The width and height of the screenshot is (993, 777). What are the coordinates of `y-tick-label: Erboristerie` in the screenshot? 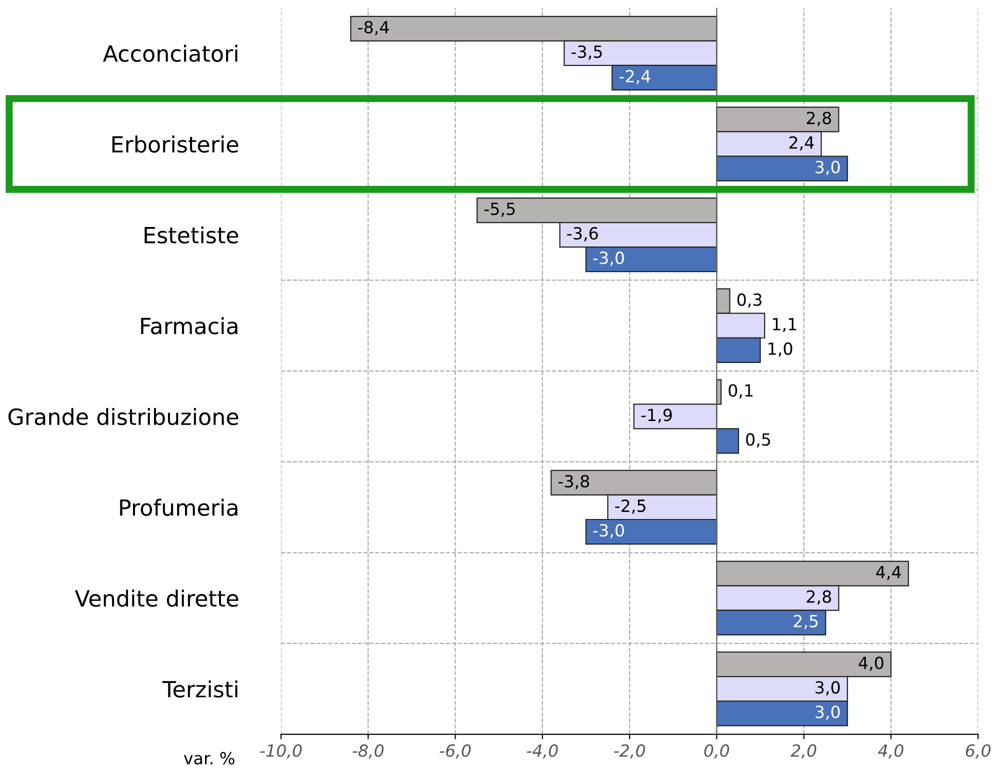 It's located at (175, 144).